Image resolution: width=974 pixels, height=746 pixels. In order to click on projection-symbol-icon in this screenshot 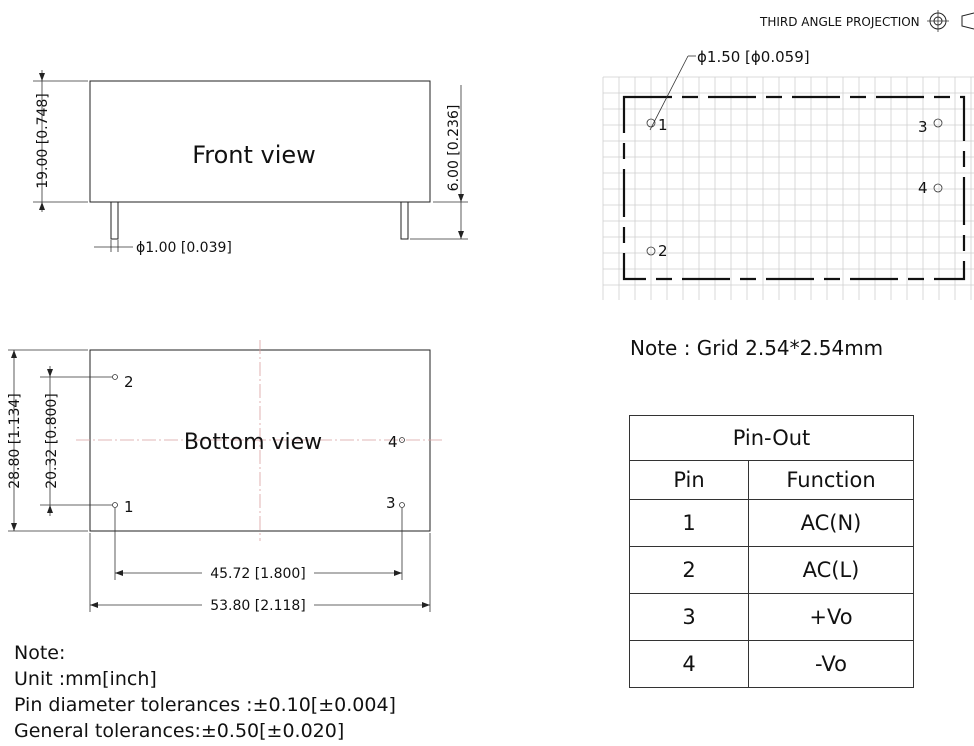, I will do `click(950, 21)`.